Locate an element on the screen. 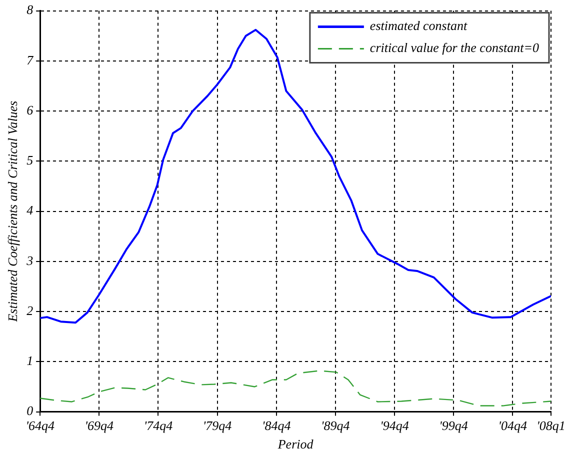  y-tick-label: 0 is located at coordinates (30, 410).